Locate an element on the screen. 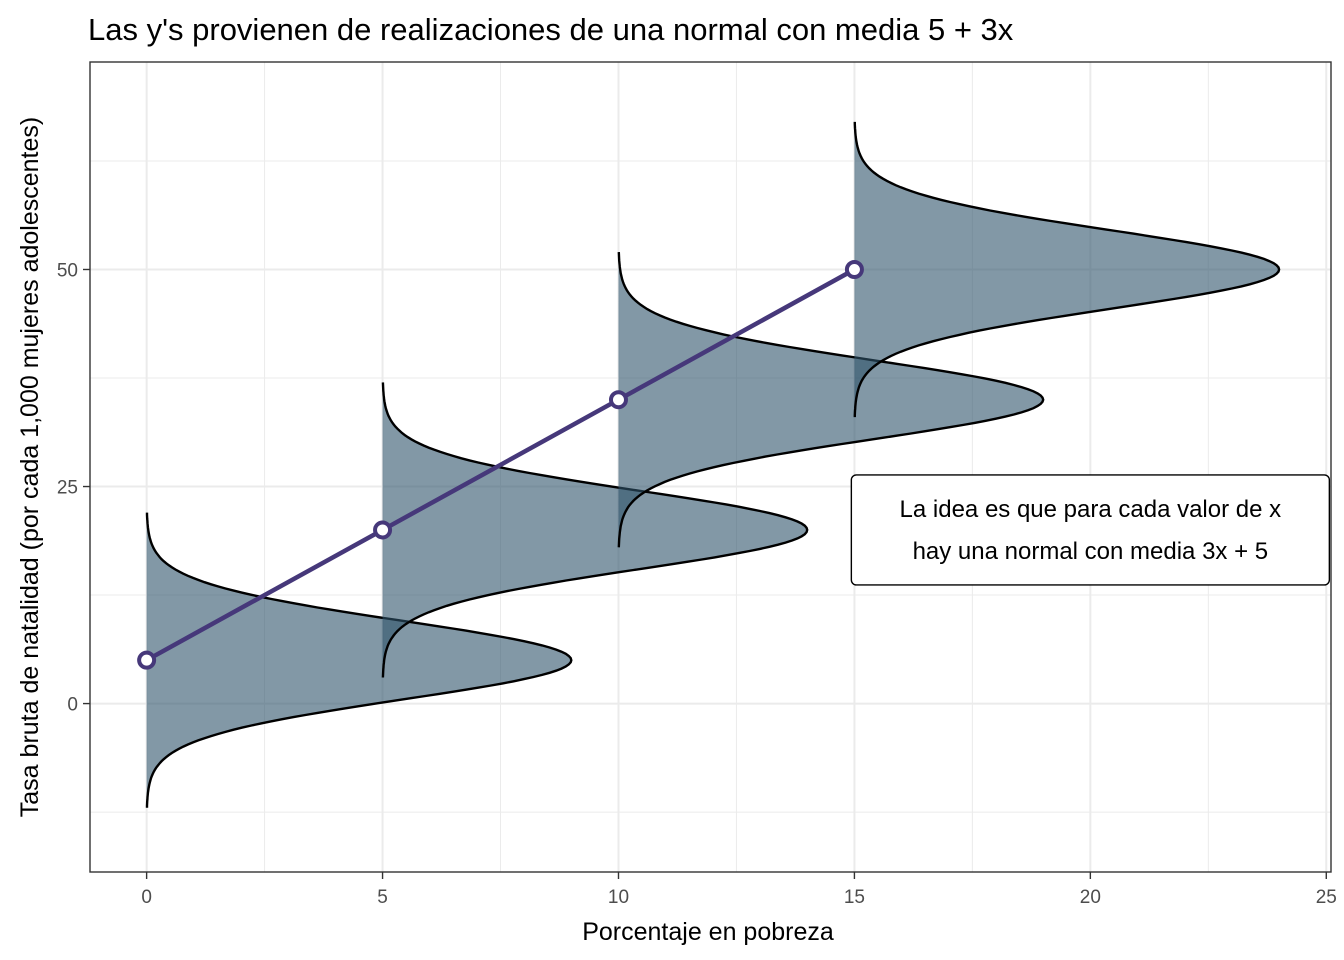 This screenshot has width=1344, height=960. y-tick-label: 0 is located at coordinates (72, 705).